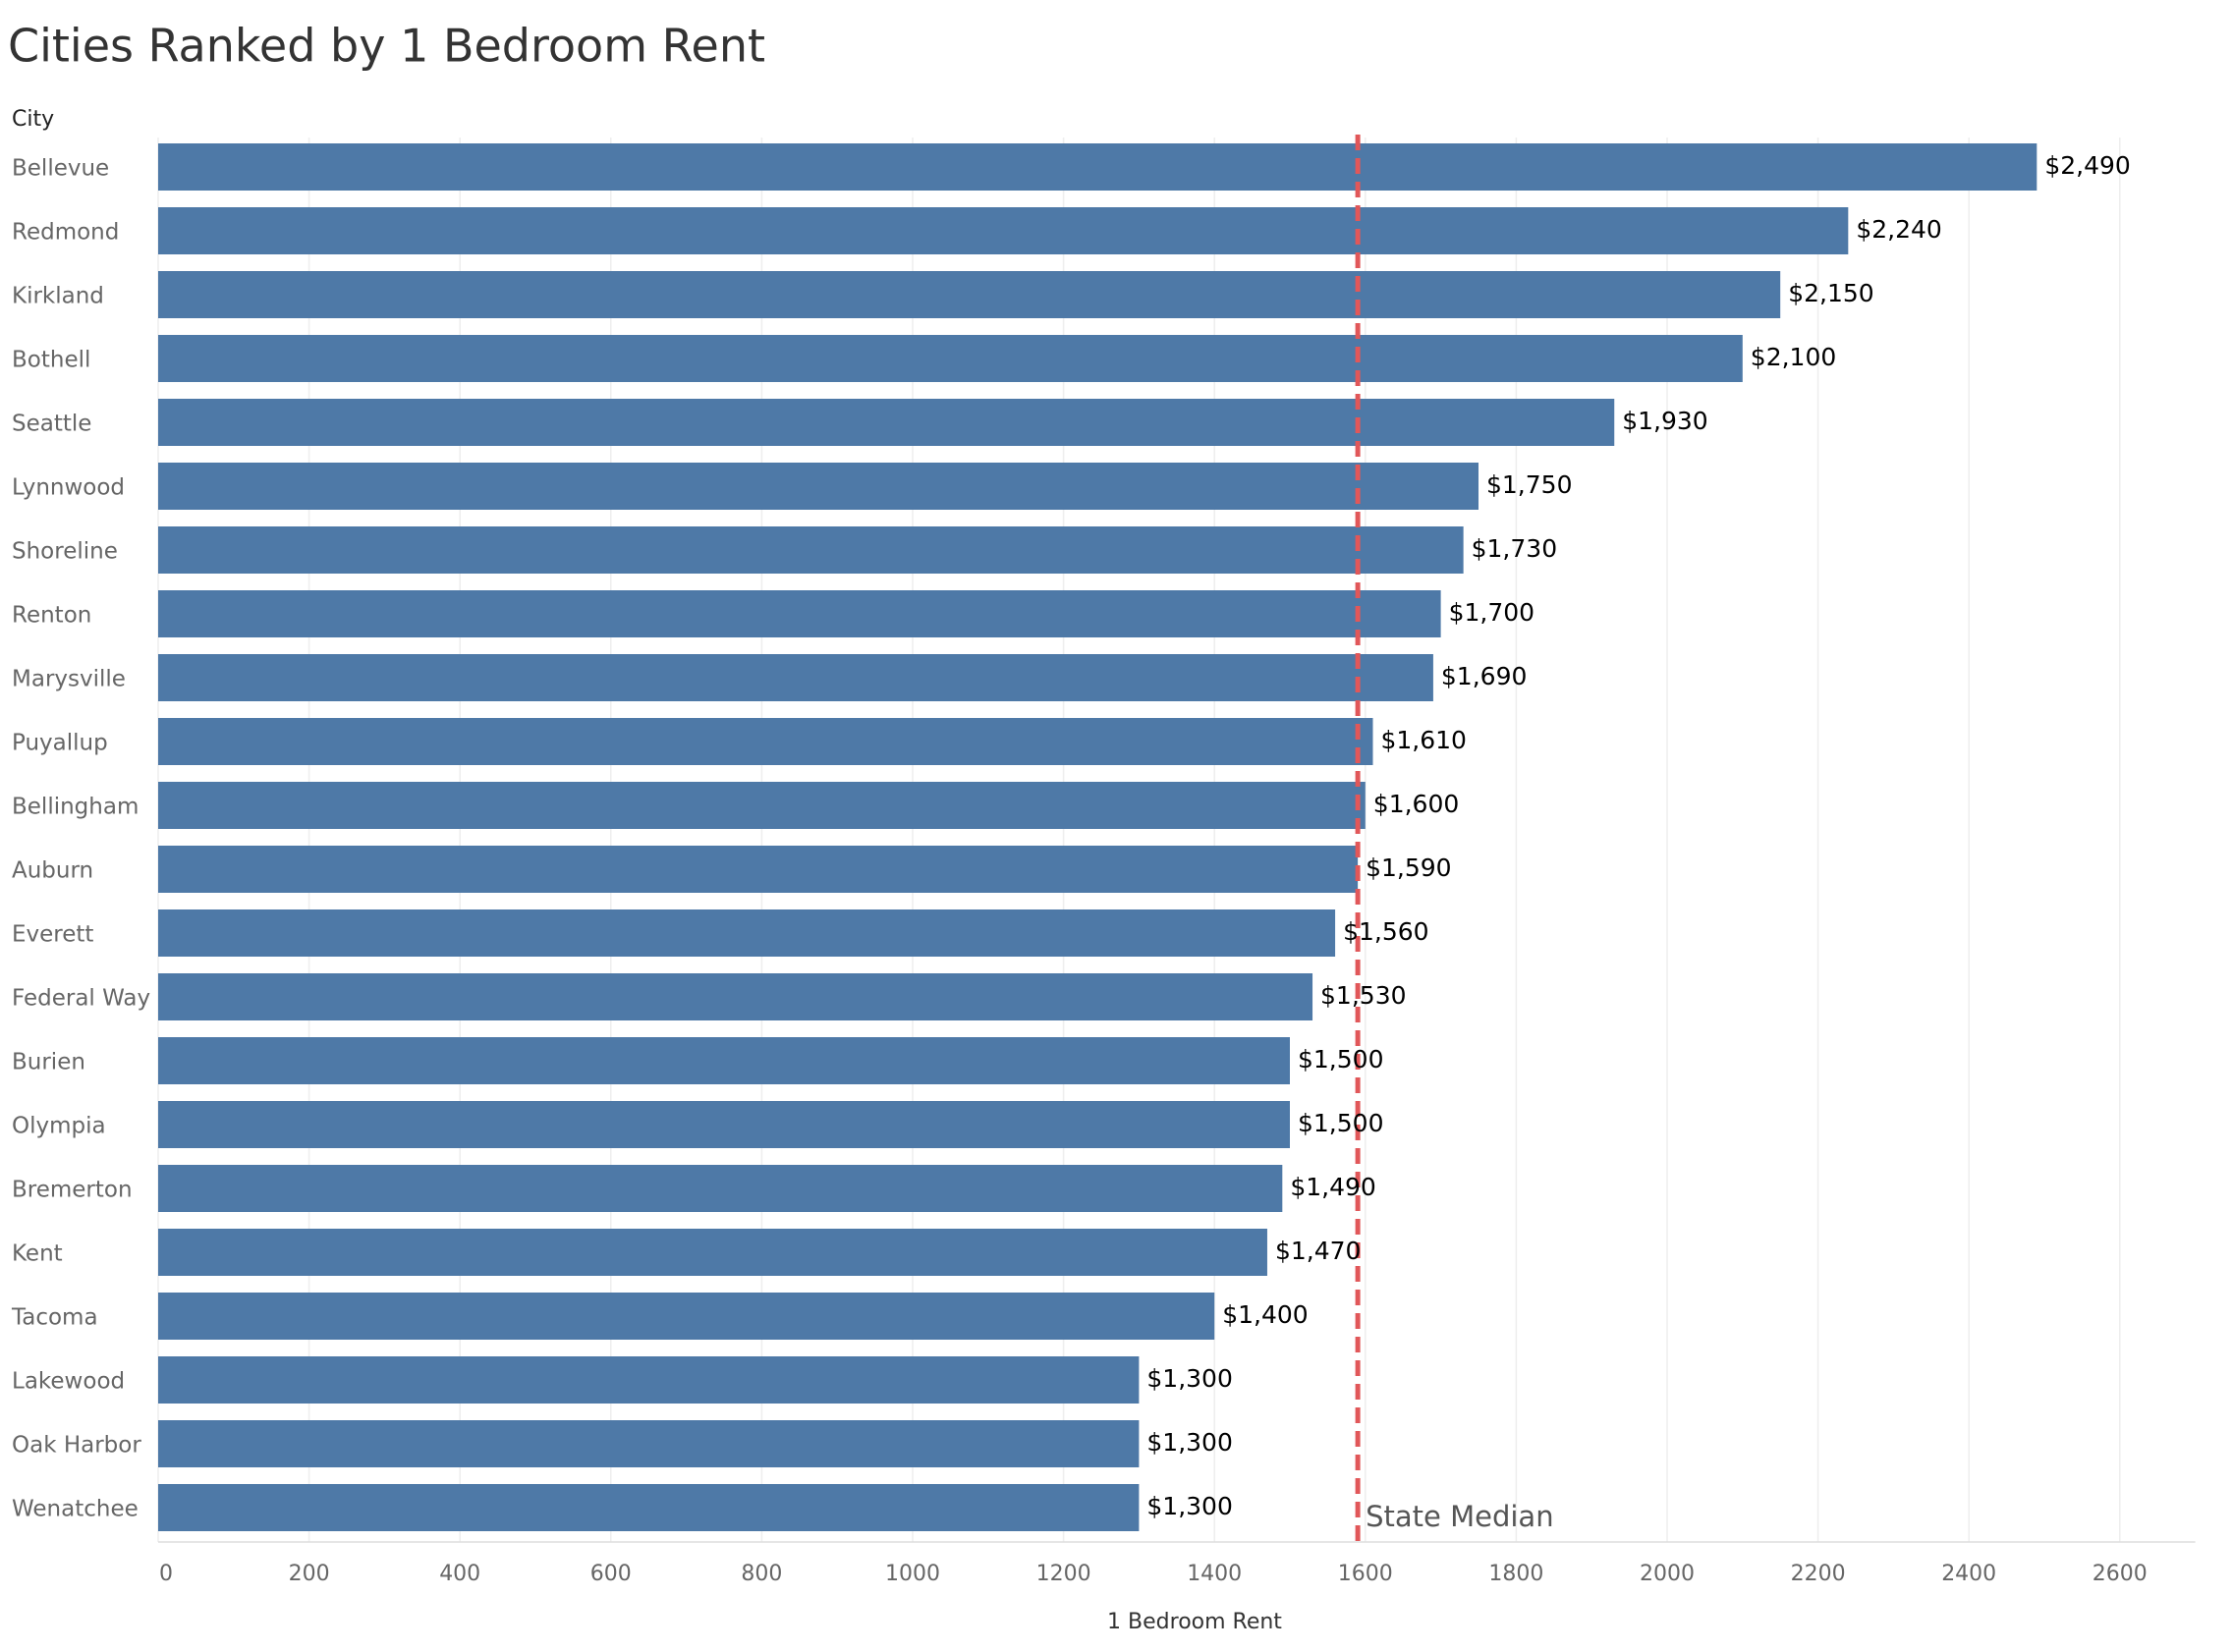 The image size is (2232, 1652). I want to click on value-label: $1,470, so click(1318, 1251).